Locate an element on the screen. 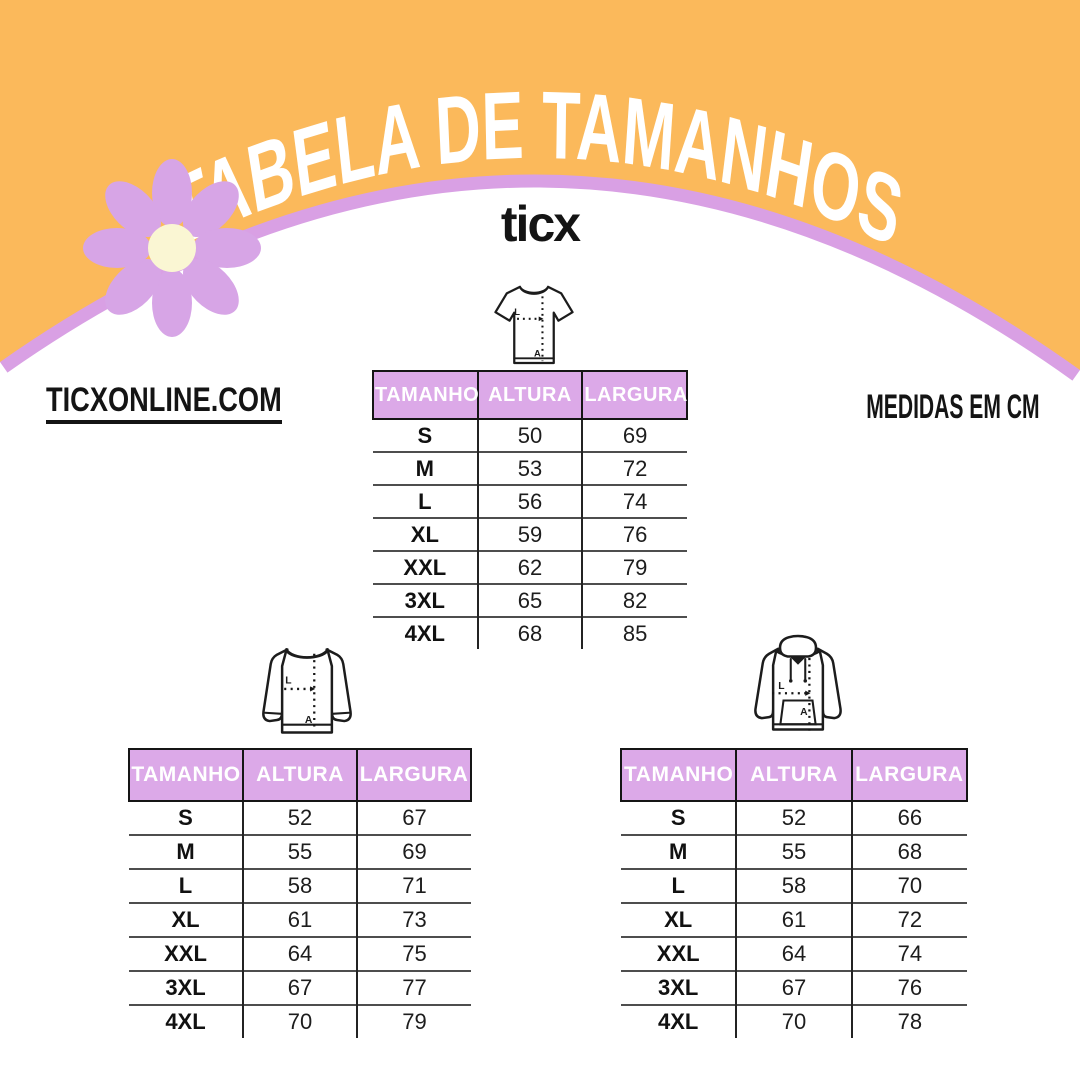 The image size is (1080, 1080). size-row-3xl: 3XL 67 77 is located at coordinates (300, 987).